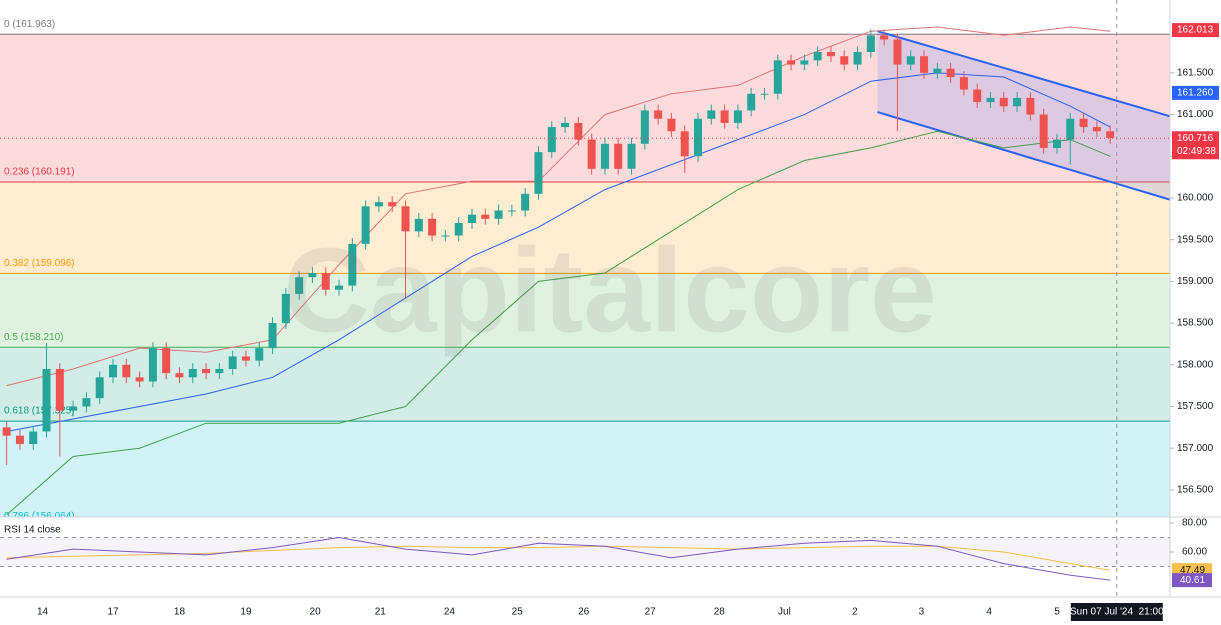 The height and width of the screenshot is (625, 1221). What do you see at coordinates (1195, 448) in the screenshot?
I see `y-tick-label: 157.000` at bounding box center [1195, 448].